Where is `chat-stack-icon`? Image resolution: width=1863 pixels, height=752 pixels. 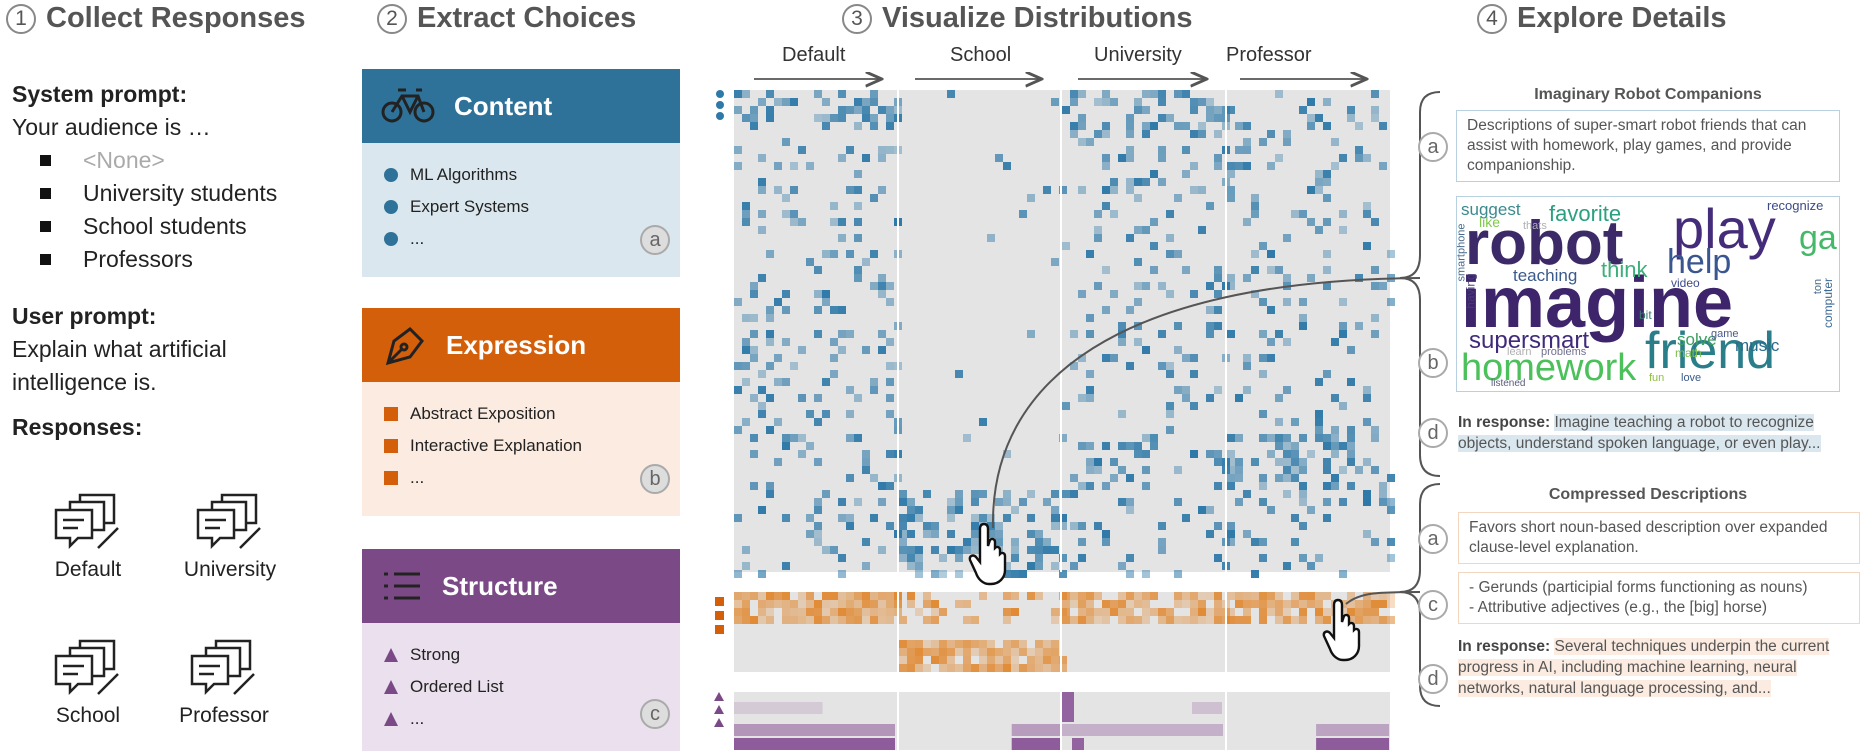 chat-stack-icon is located at coordinates (228, 521).